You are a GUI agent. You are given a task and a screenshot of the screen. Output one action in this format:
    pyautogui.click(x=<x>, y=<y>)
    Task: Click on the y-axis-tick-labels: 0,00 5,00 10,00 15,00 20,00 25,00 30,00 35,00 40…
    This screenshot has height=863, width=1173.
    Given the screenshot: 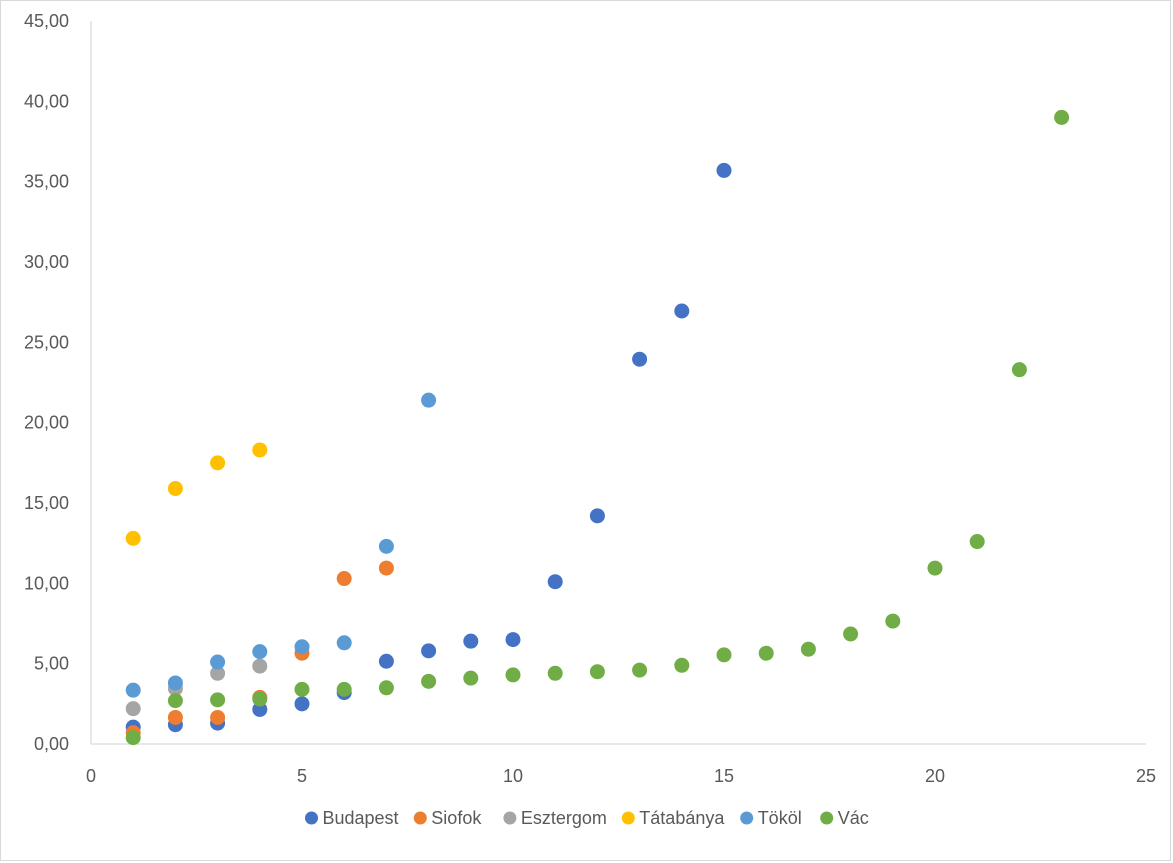 What is the action you would take?
    pyautogui.click(x=46, y=382)
    